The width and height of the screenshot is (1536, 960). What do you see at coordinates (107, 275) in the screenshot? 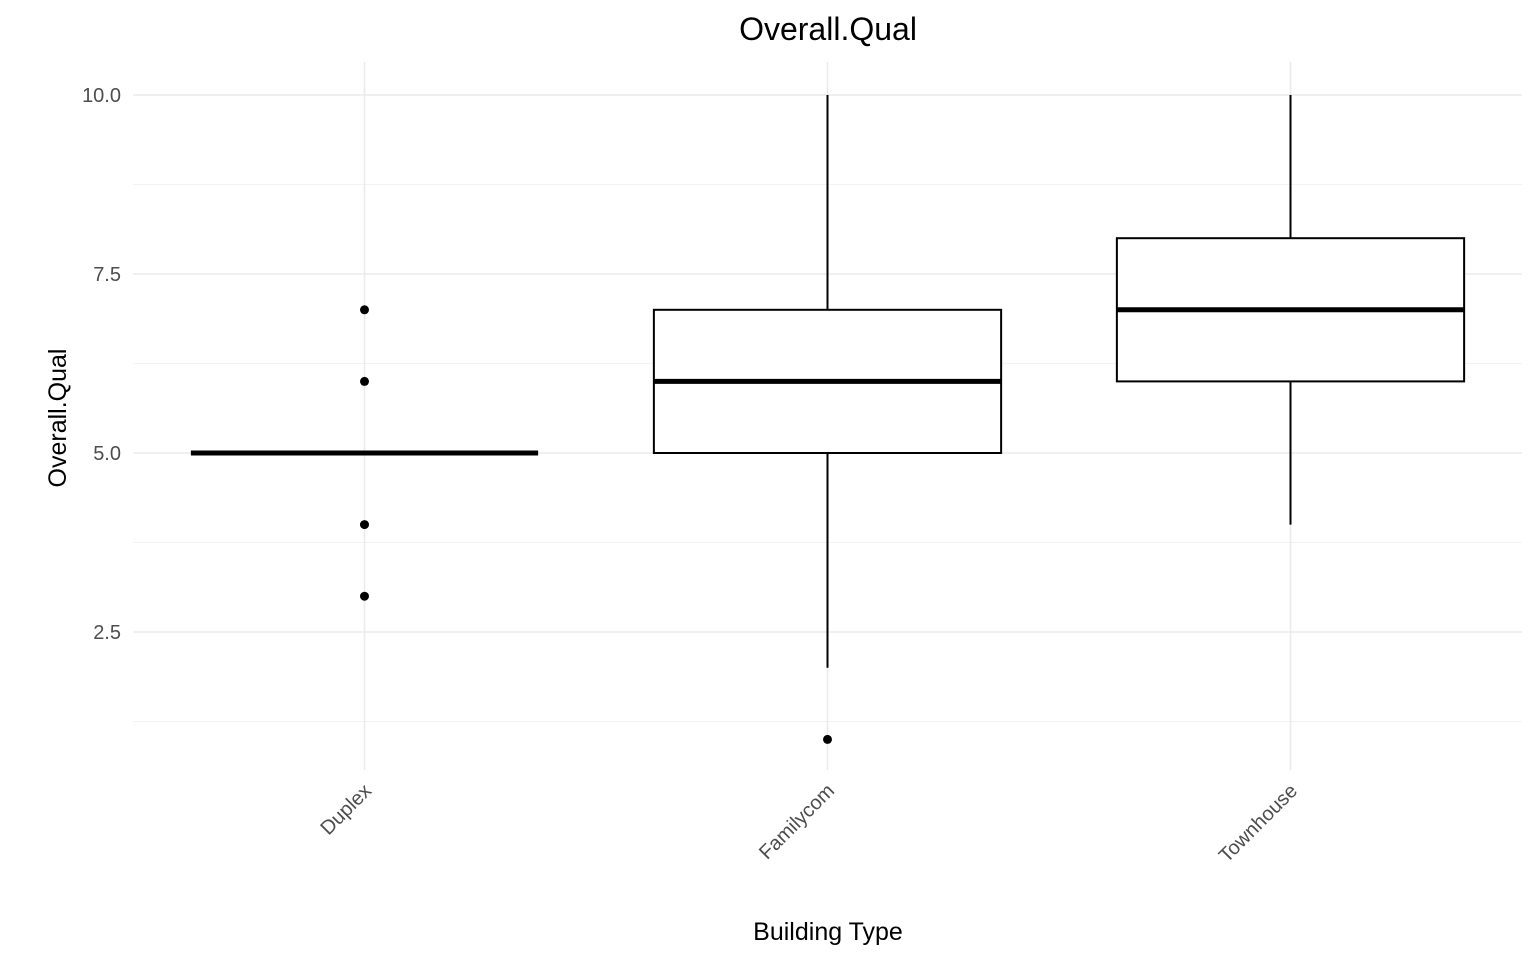
I see `y-tick-label: 7.5` at bounding box center [107, 275].